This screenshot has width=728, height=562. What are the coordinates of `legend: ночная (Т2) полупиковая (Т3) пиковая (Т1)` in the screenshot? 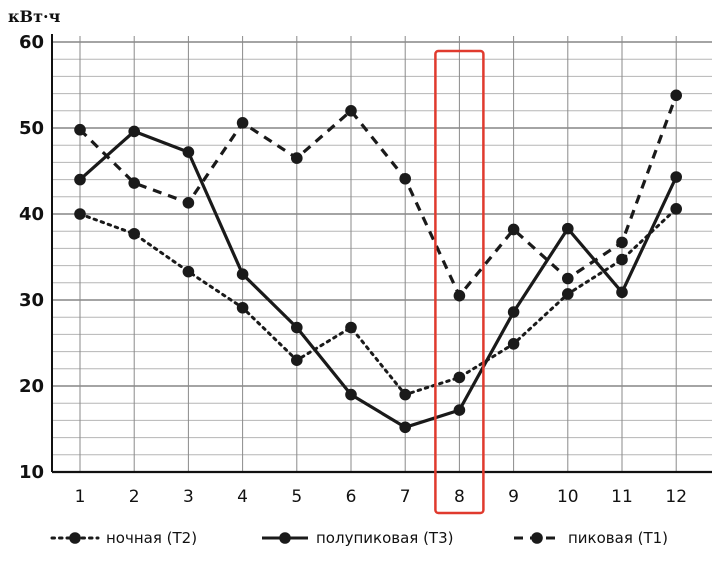 It's located at (359, 538).